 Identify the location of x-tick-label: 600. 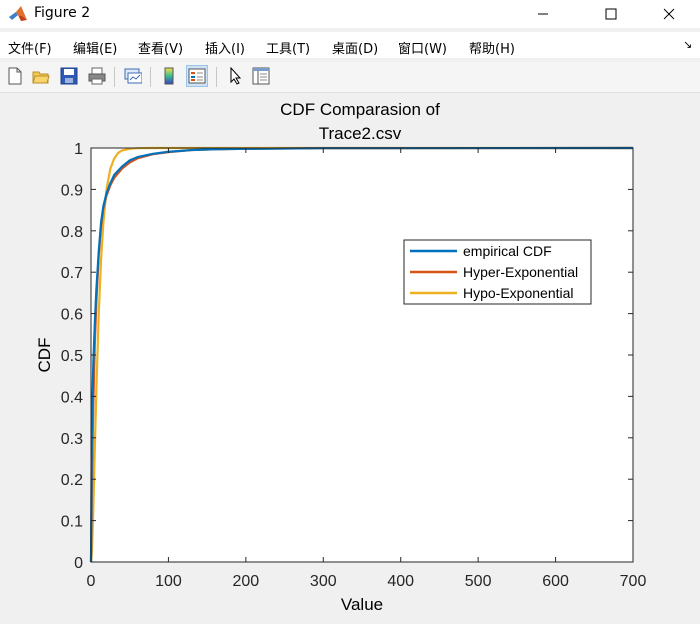
(555, 581).